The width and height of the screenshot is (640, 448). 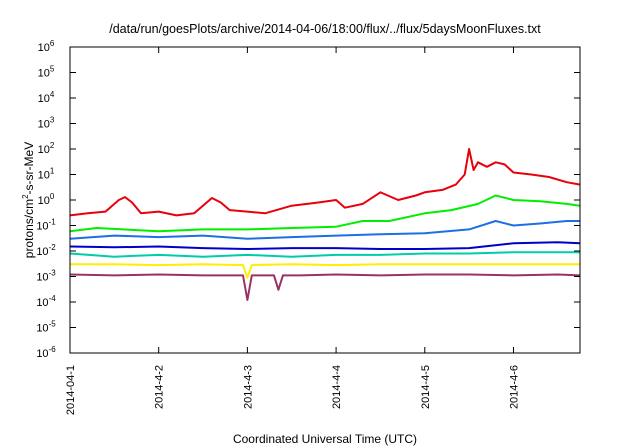 I want to click on y-tick-label: 10⁻³, so click(x=46, y=276).